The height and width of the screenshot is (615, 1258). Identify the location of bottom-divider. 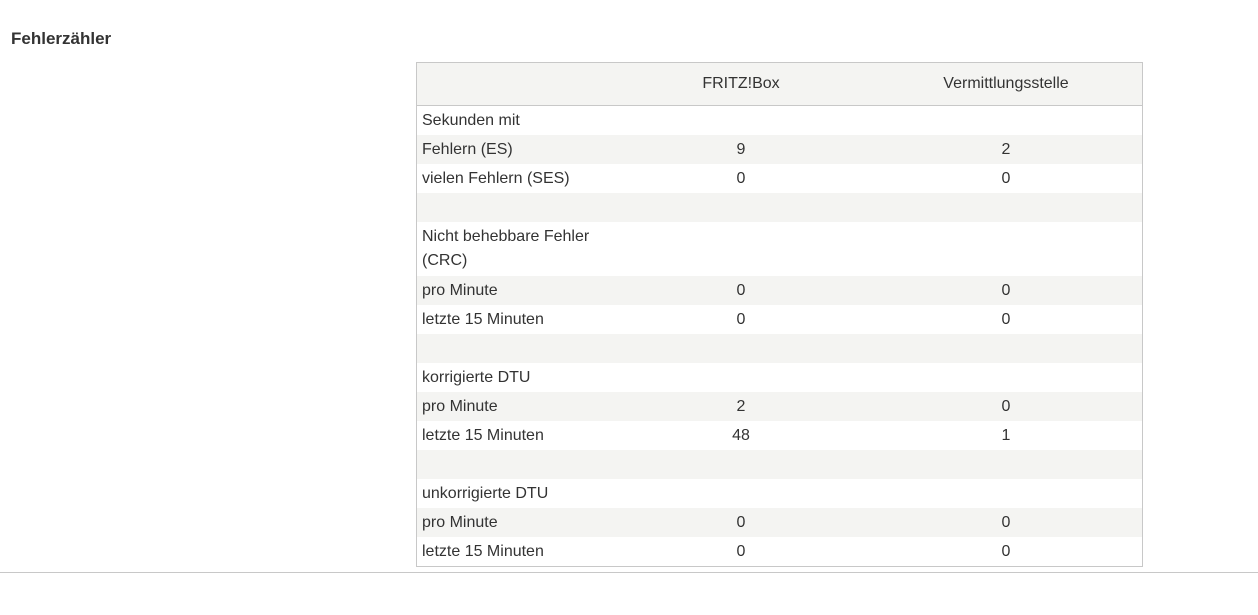
(629, 572).